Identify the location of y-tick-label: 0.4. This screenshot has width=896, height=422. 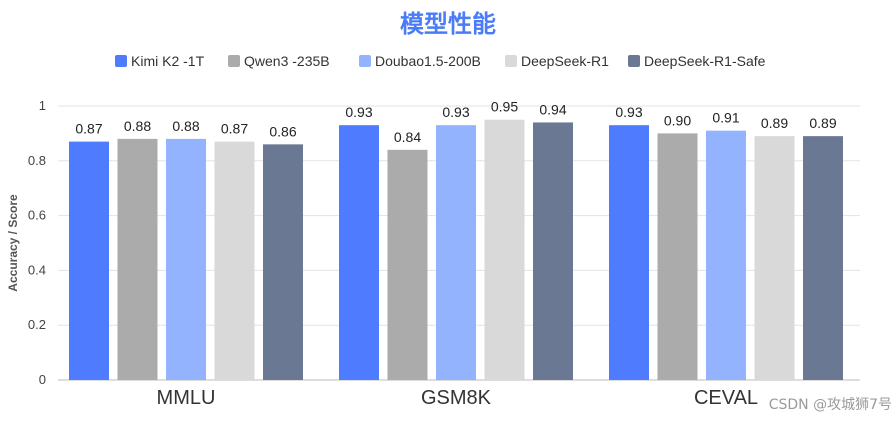
(37, 269).